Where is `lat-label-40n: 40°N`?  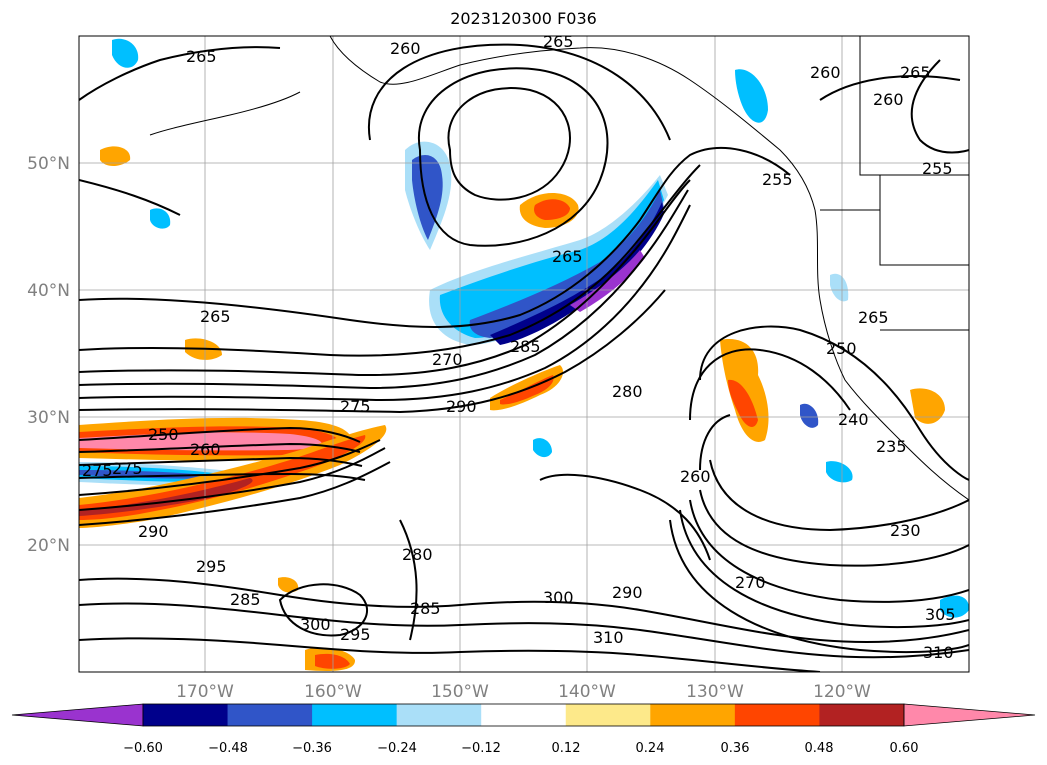
lat-label-40n: 40°N is located at coordinates (48, 291).